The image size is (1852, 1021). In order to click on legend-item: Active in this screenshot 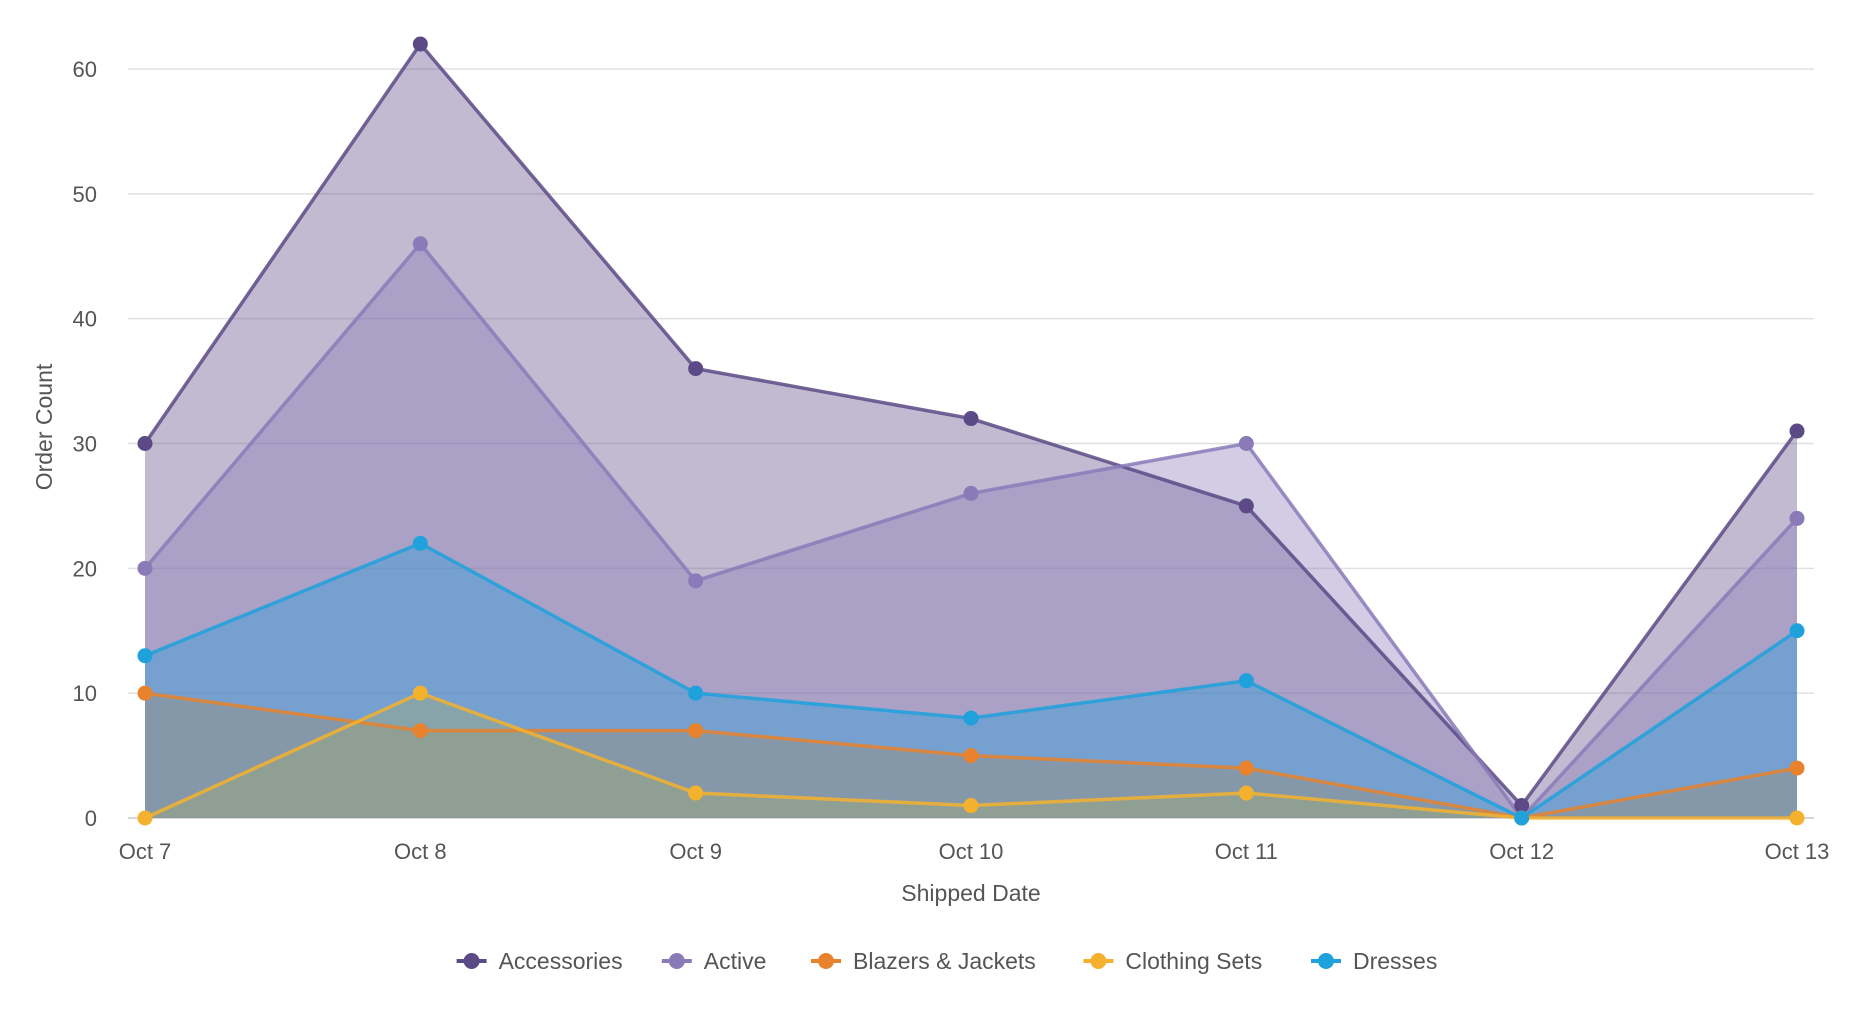, I will do `click(714, 961)`.